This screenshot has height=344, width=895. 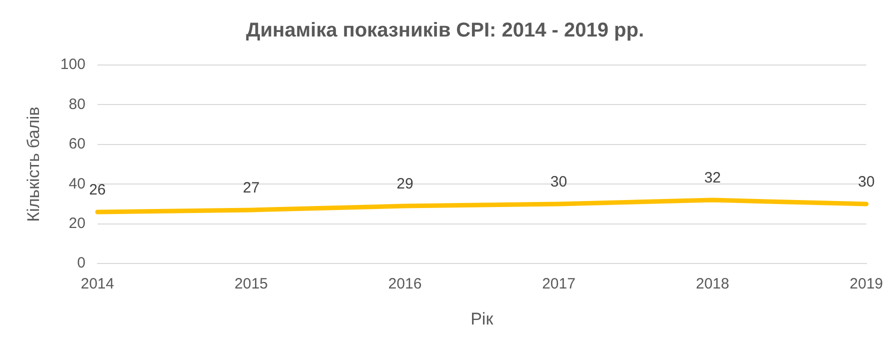 I want to click on chart-title: Динаміка показників CPI: 2014 - 2019 рр., so click(x=445, y=31).